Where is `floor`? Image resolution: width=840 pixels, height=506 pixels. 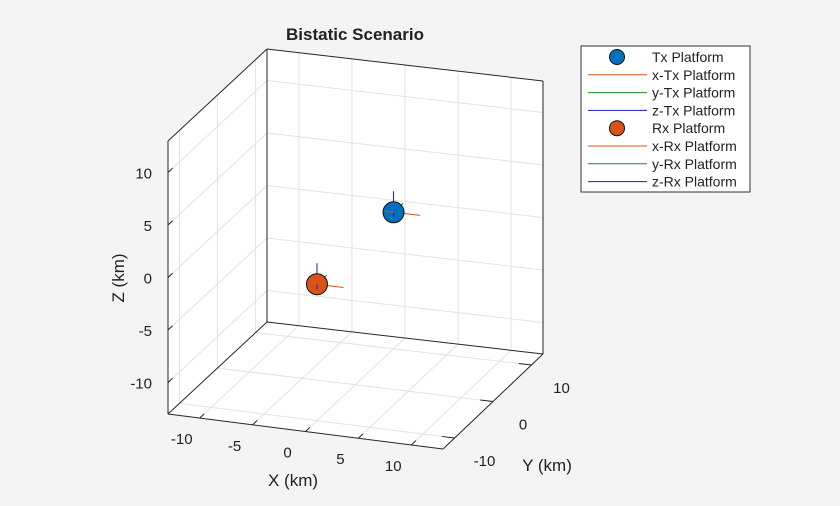
floor is located at coordinates (355, 385).